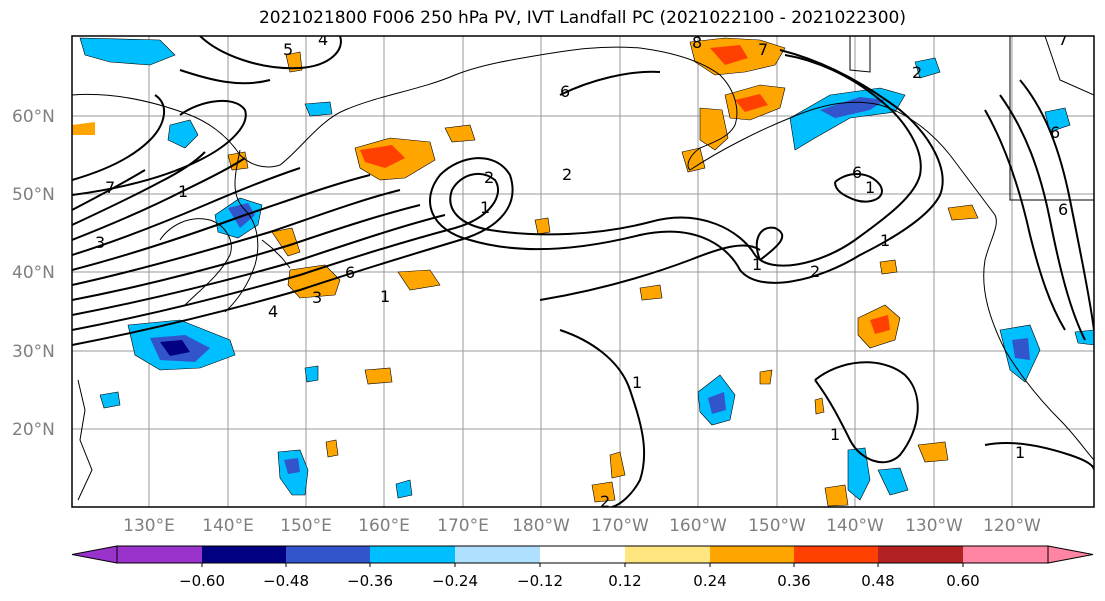 This screenshot has height=601, width=1105. What do you see at coordinates (463, 526) in the screenshot?
I see `lon-label: 170°E` at bounding box center [463, 526].